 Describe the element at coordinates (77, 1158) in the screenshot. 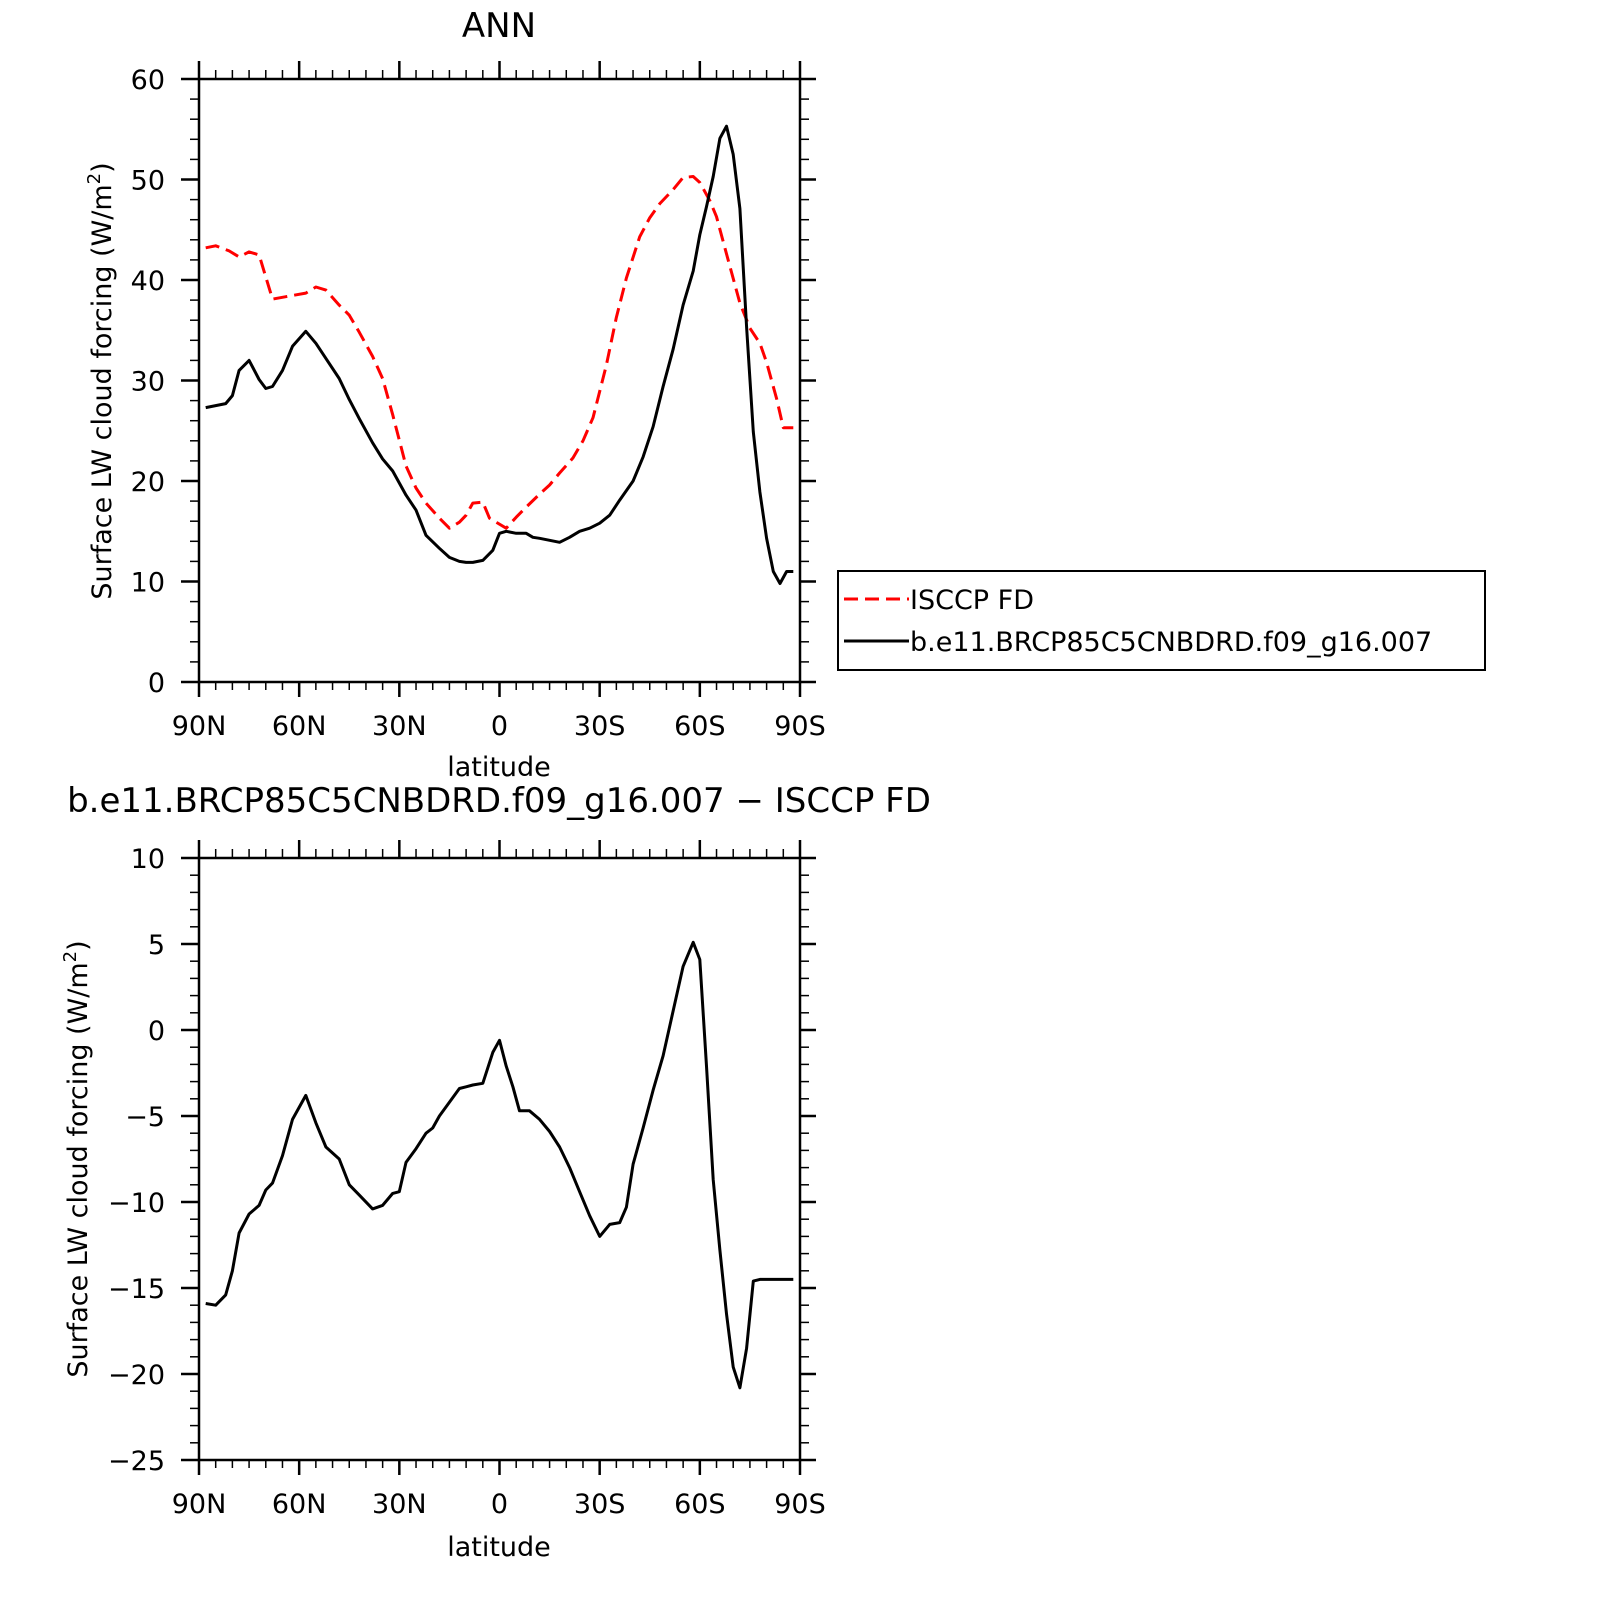

I see `bottom-chart-ylabel: Surface LW cloud forcing (W/m2)` at that location.